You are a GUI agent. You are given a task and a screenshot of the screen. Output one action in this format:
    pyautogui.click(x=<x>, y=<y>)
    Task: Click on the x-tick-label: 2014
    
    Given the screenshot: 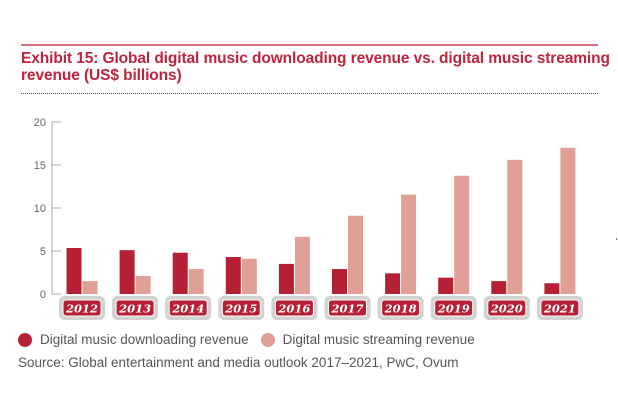 What is the action you would take?
    pyautogui.click(x=187, y=309)
    